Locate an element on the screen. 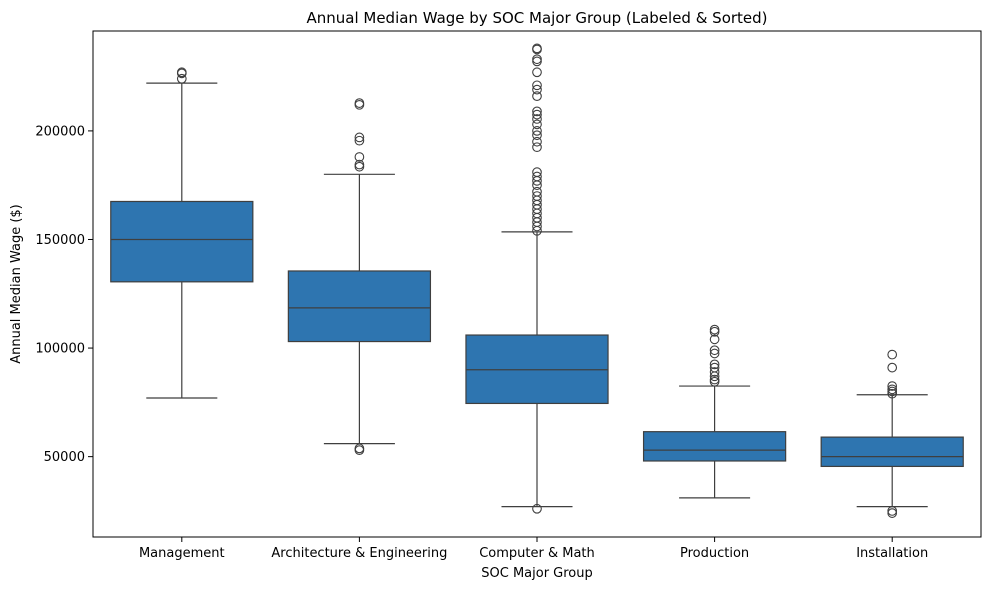  x-axis-title: SOC Major Group is located at coordinates (537, 573).